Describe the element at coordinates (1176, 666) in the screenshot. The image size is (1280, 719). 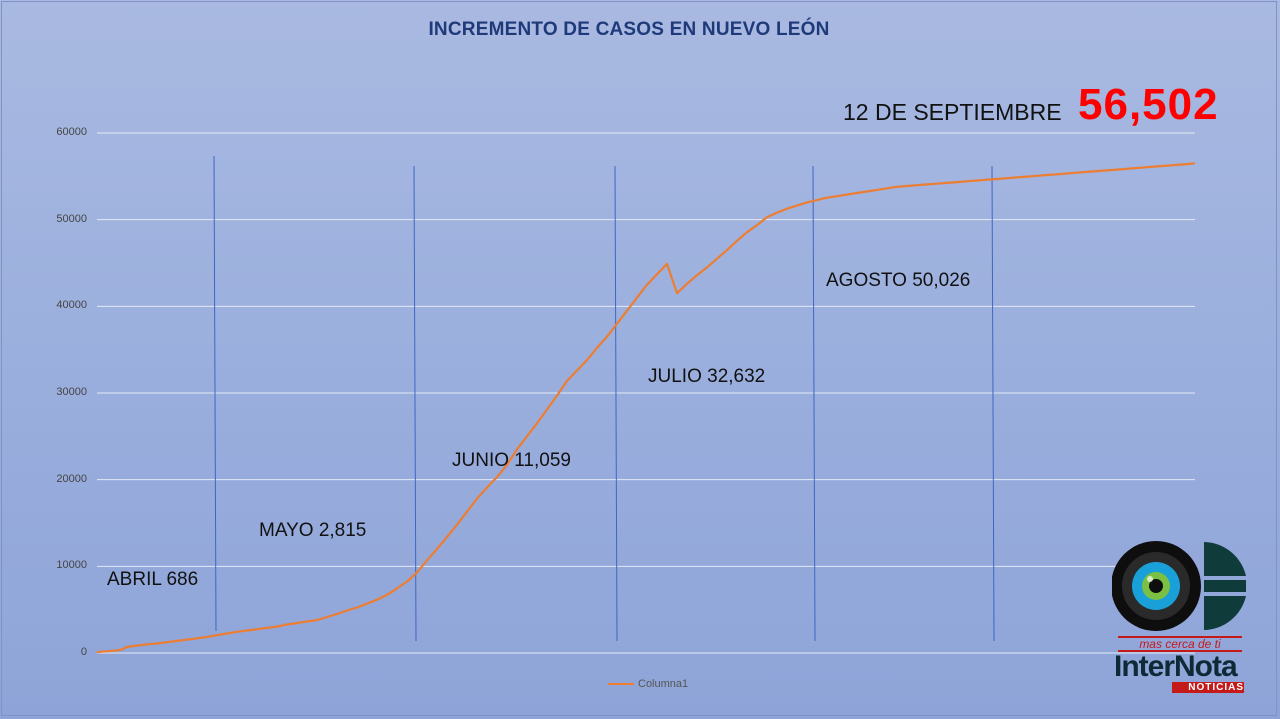
I see `logo-name: InterNota` at that location.